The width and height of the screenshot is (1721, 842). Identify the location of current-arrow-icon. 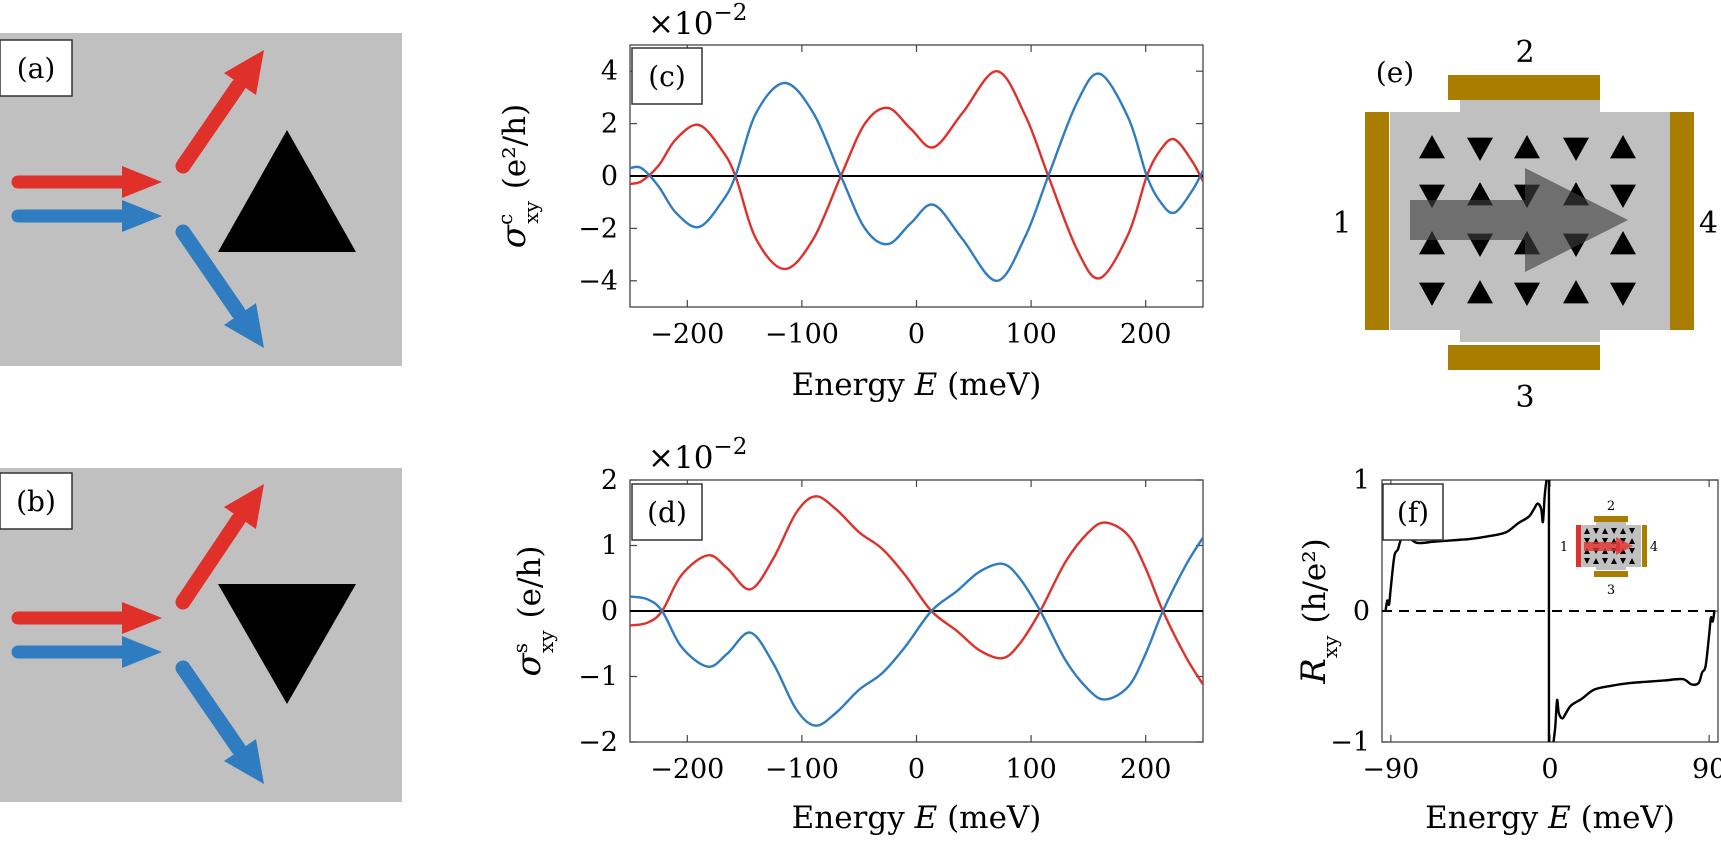
(1519, 220).